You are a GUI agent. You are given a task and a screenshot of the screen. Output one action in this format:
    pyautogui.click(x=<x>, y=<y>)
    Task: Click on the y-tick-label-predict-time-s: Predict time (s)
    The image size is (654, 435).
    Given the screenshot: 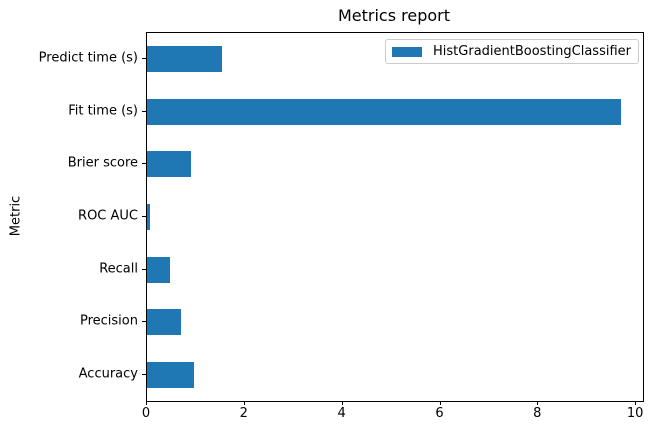 What is the action you would take?
    pyautogui.click(x=88, y=58)
    